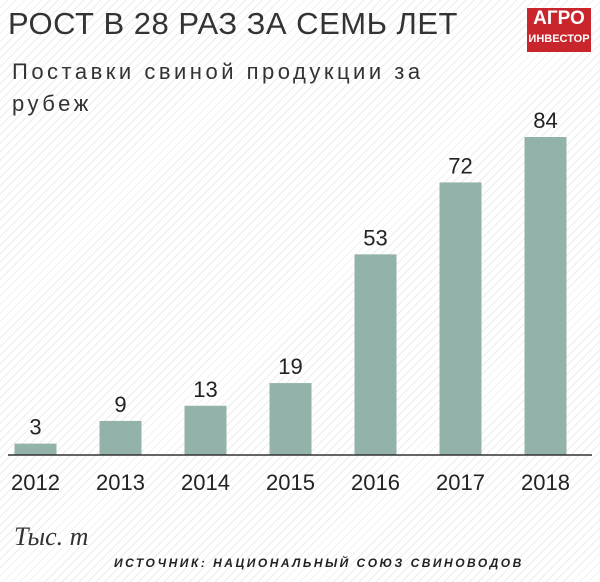  I want to click on value-label: 72, so click(460, 165).